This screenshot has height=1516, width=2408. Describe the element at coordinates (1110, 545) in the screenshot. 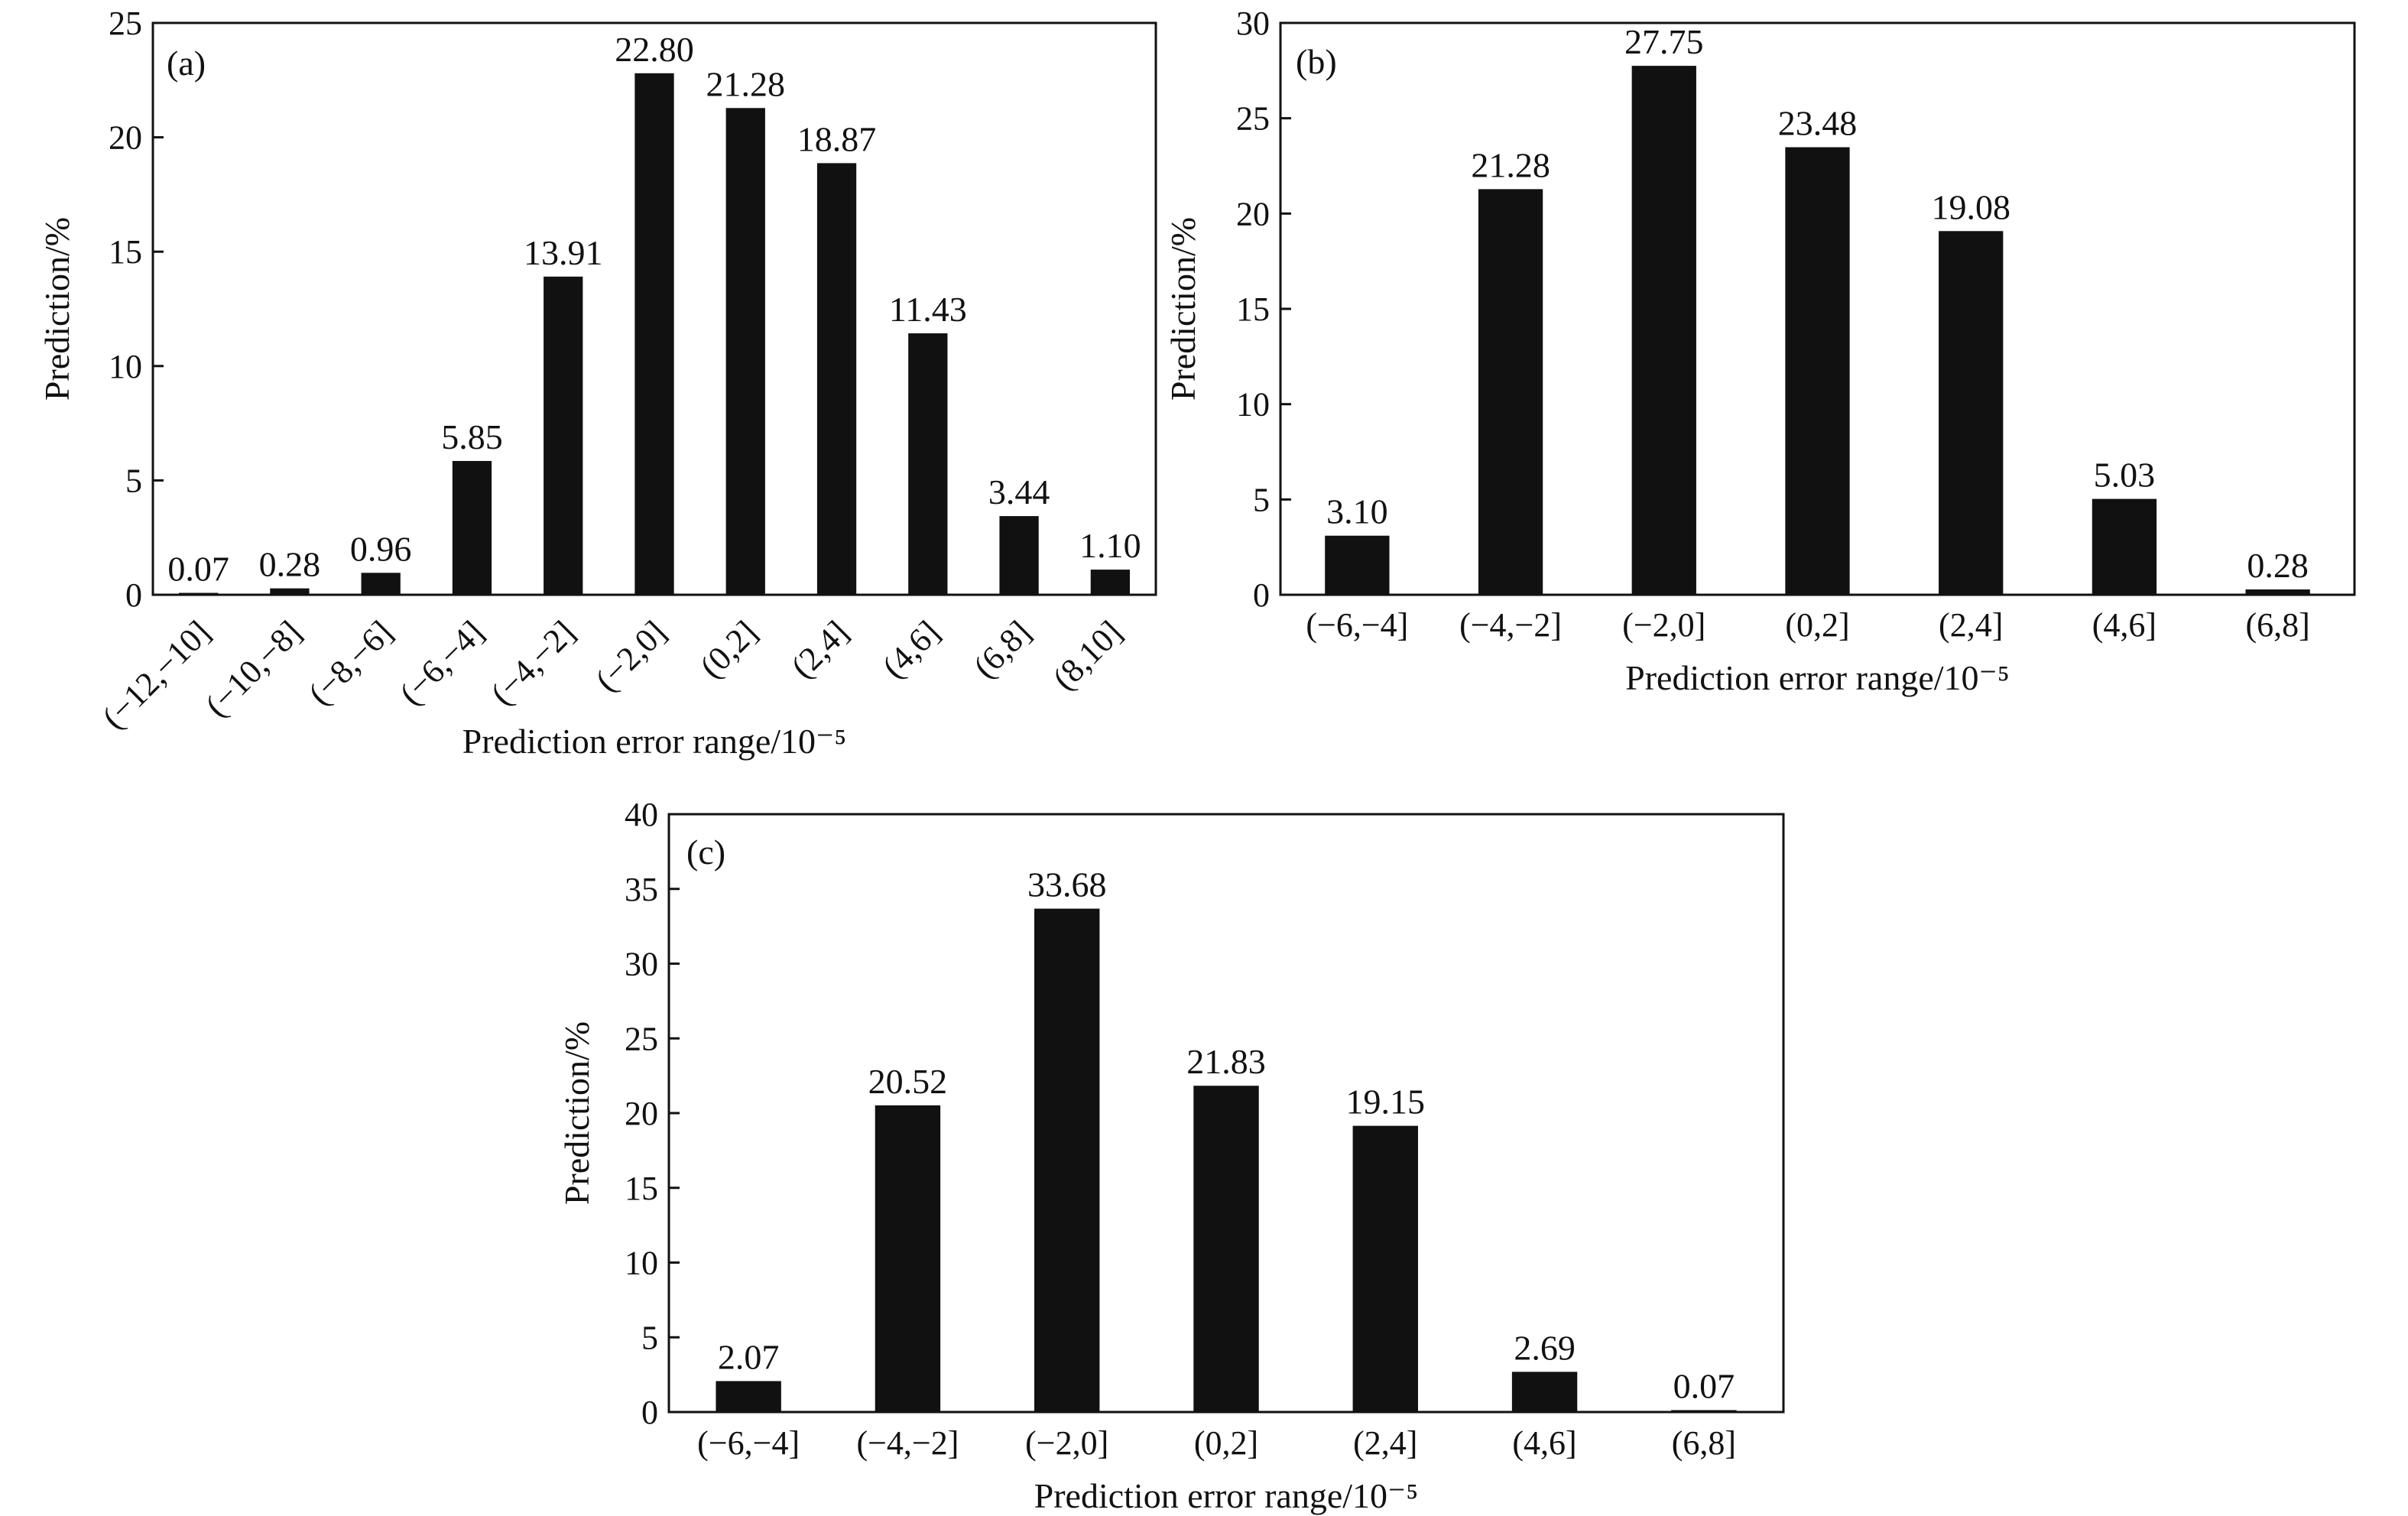

I see `data-label: 1.10` at that location.